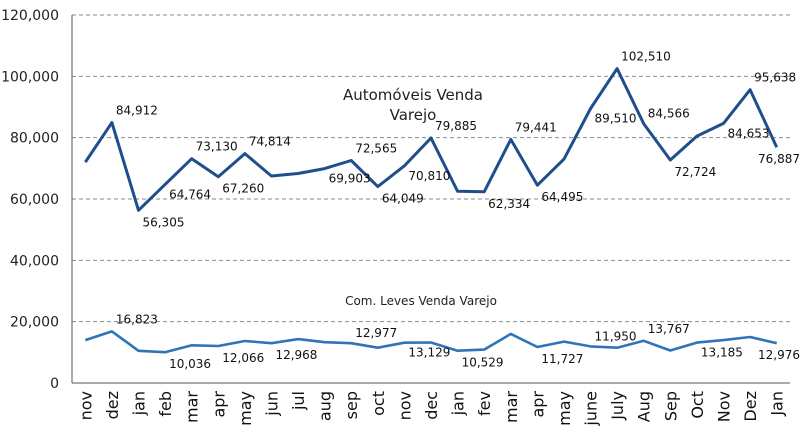 Image resolution: width=800 pixels, height=440 pixels. What do you see at coordinates (483, 363) in the screenshot?
I see `data-label: 10,529` at bounding box center [483, 363].